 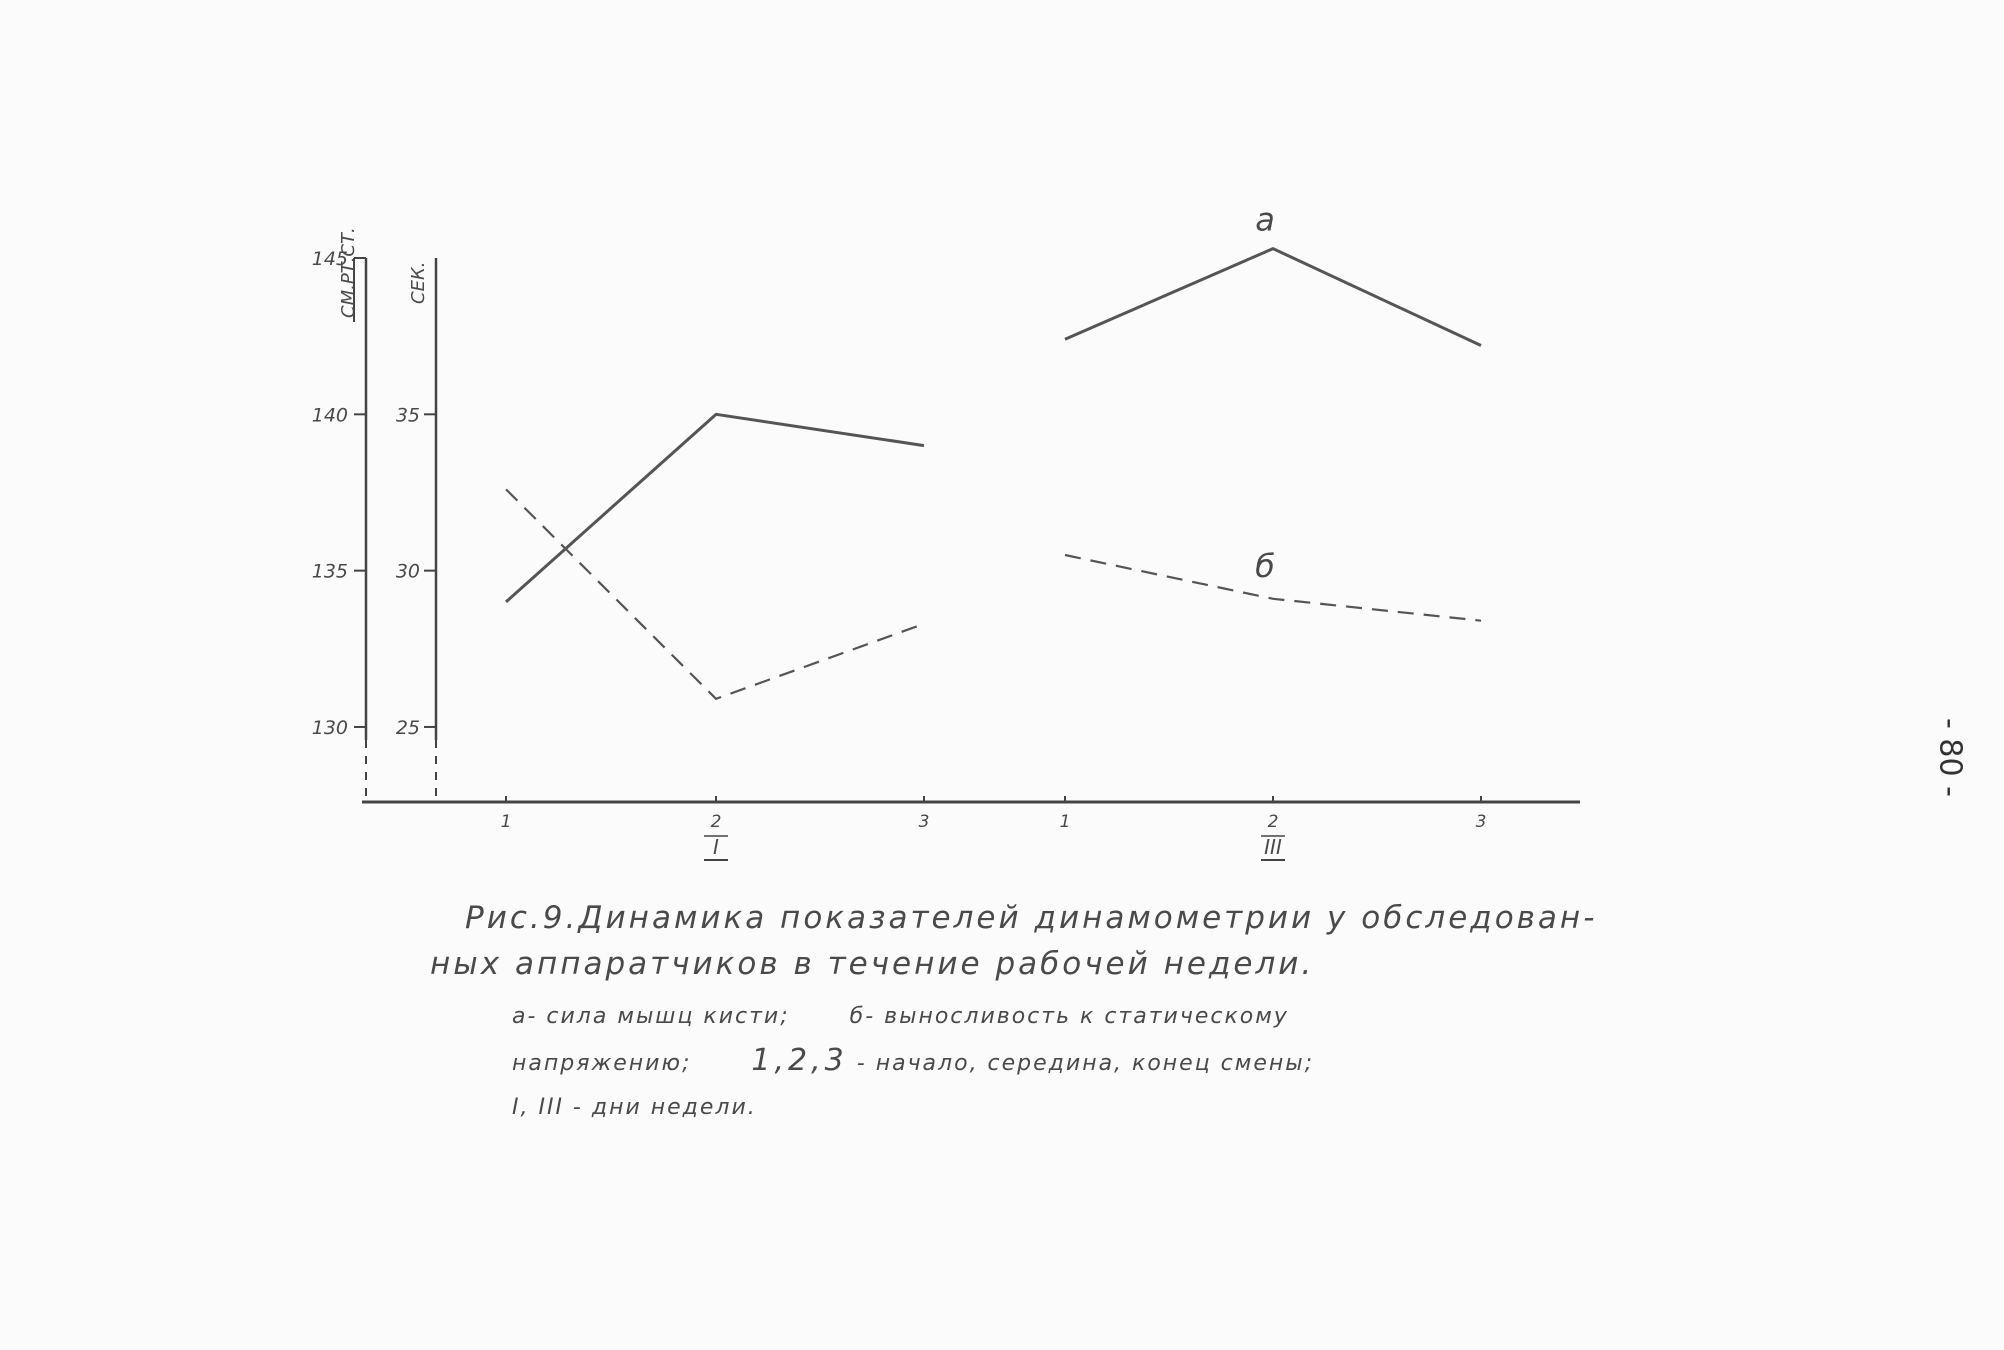 I want to click on y-outer-tick-label: 145, so click(x=330, y=259).